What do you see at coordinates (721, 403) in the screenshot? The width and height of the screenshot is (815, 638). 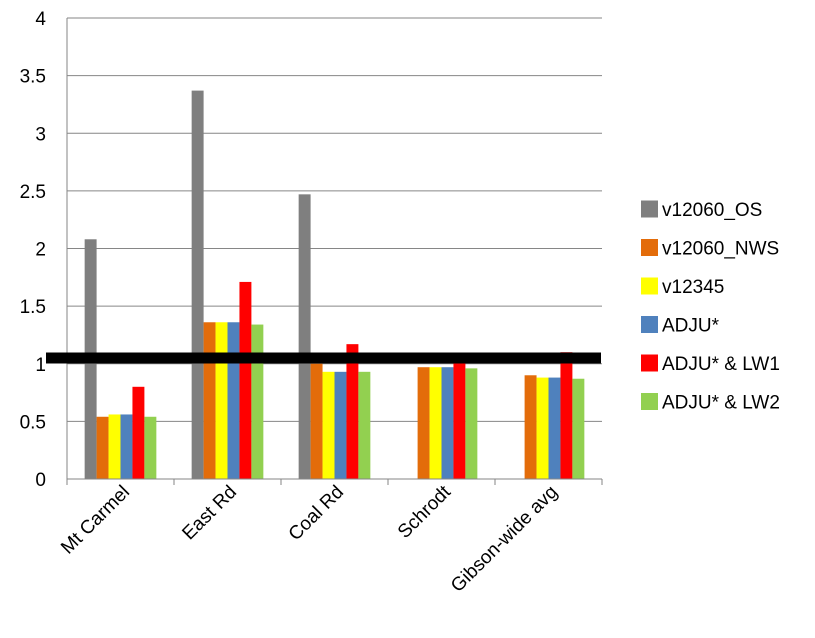 I see `legend-label: ADJU* & LW2` at bounding box center [721, 403].